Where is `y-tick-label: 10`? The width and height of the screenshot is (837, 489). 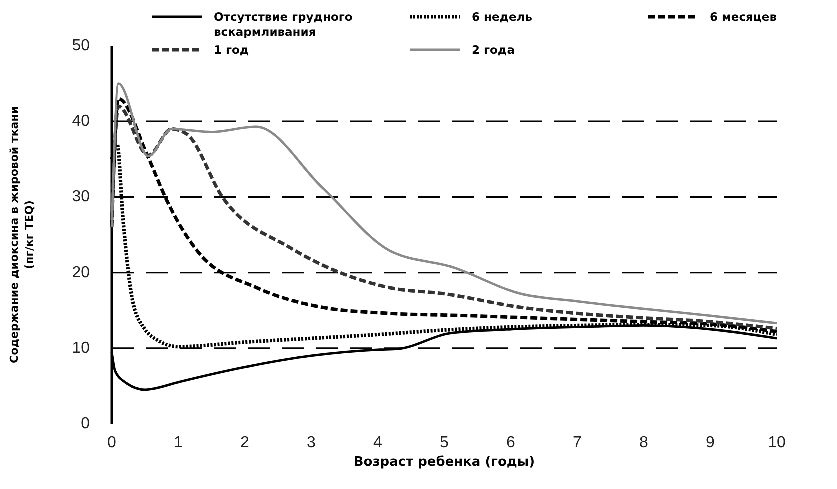 y-tick-label: 10 is located at coordinates (81, 348).